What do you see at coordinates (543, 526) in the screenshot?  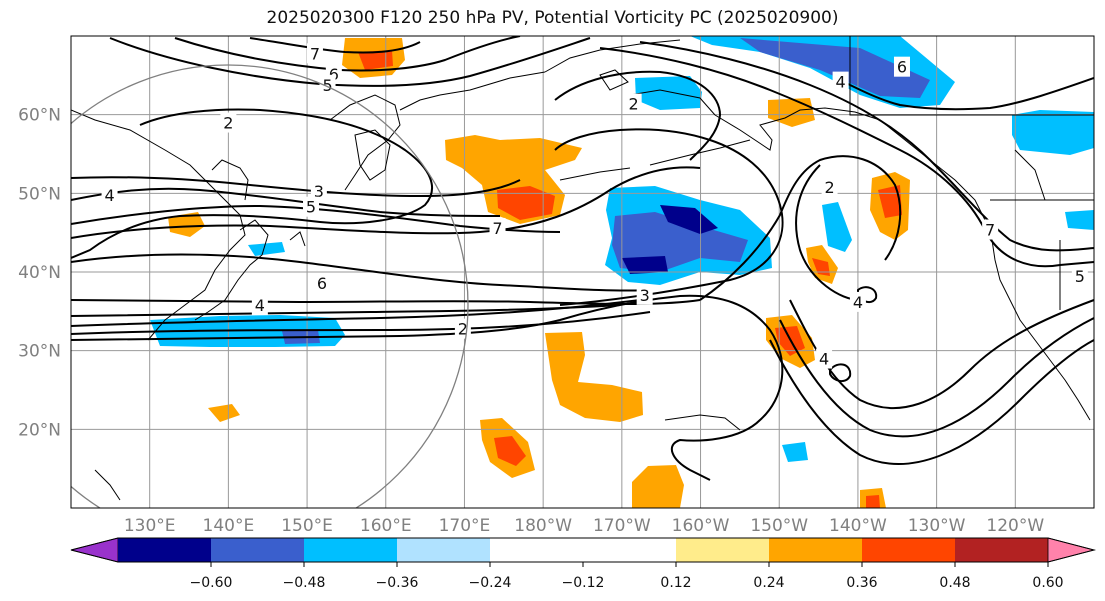 I see `longitude-tick-label: 180°W` at bounding box center [543, 526].